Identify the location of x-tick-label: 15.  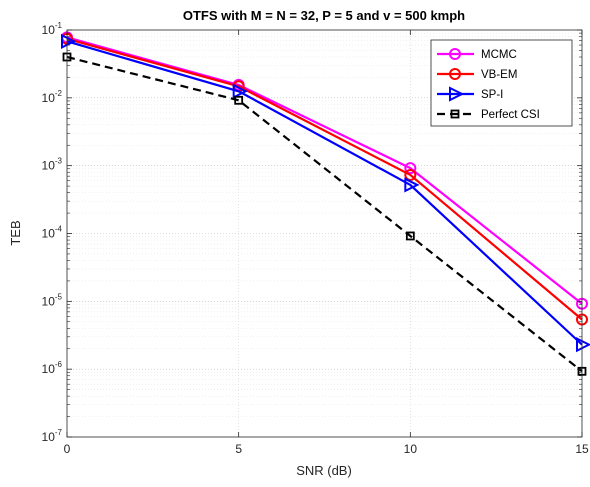
(582, 449).